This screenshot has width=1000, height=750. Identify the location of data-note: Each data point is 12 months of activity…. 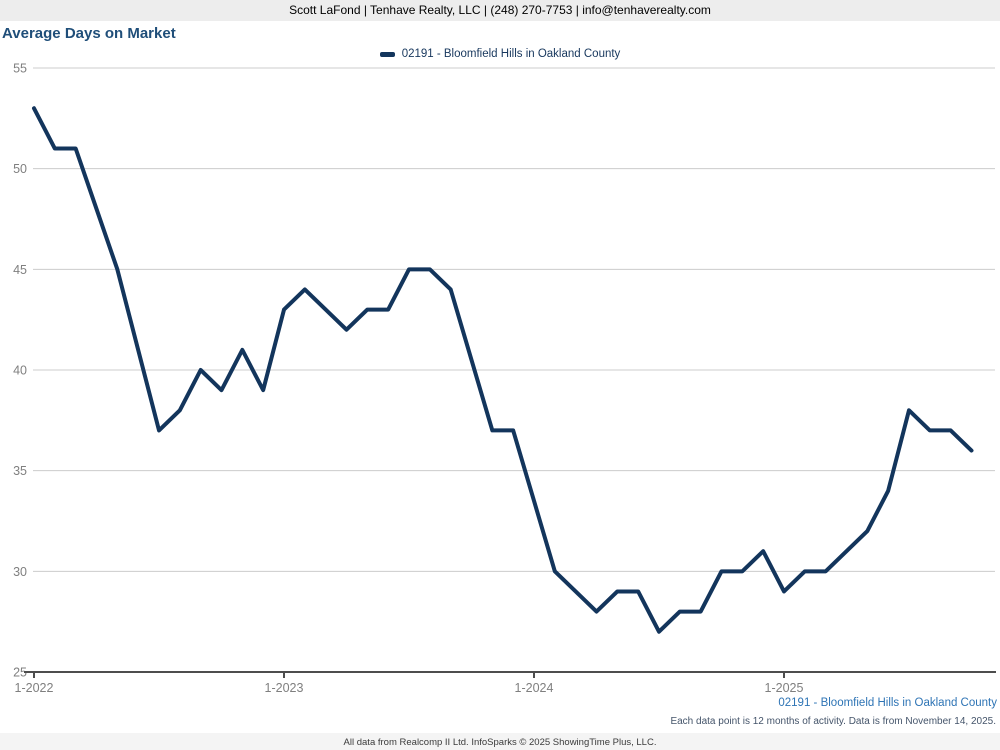
(833, 721).